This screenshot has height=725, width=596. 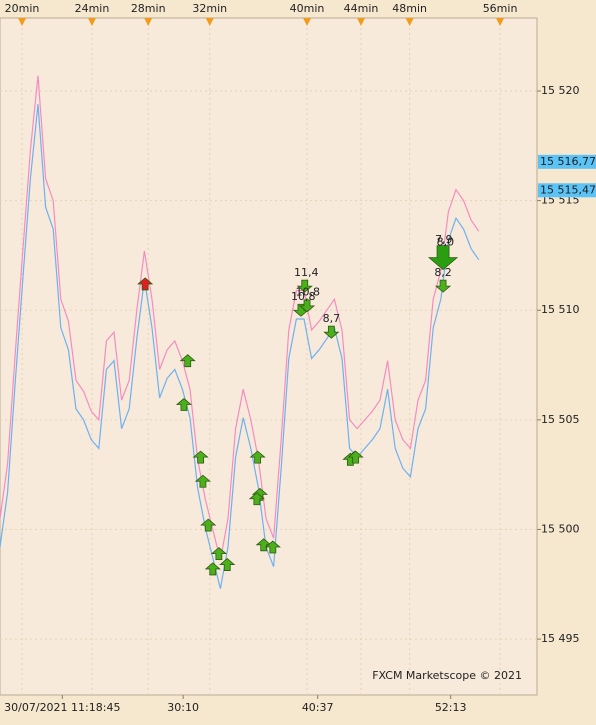 I want to click on signal-label: 8,7, so click(x=332, y=318).